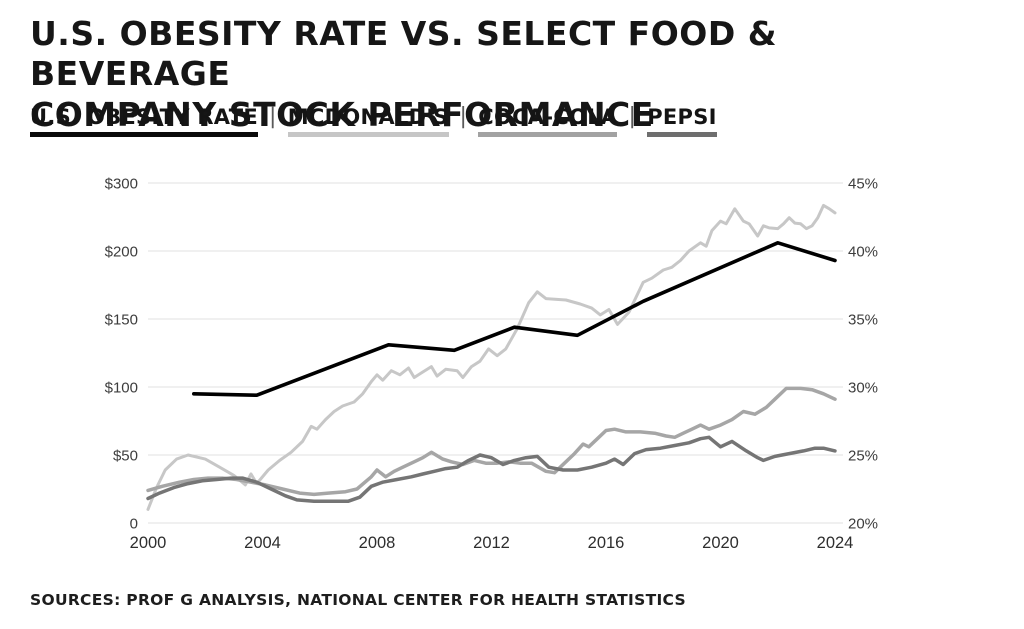  I want to click on legend-item-mcdonalds: MCDONALD'S, so click(368, 121).